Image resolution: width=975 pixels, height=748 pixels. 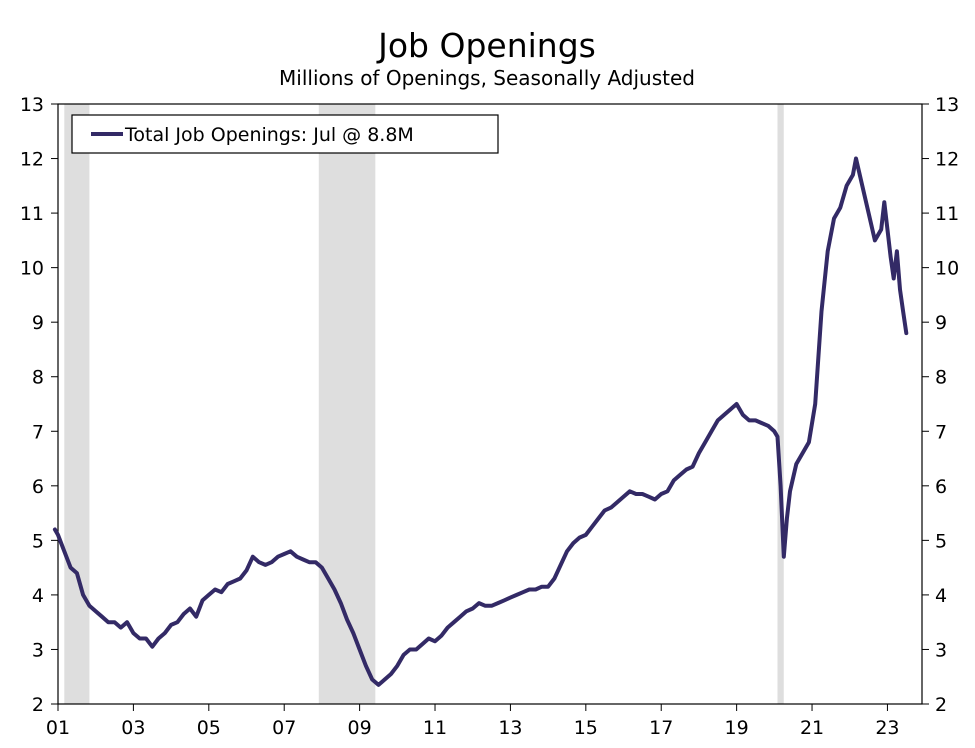 I want to click on y-tick-label-right: 3, so click(x=941, y=650).